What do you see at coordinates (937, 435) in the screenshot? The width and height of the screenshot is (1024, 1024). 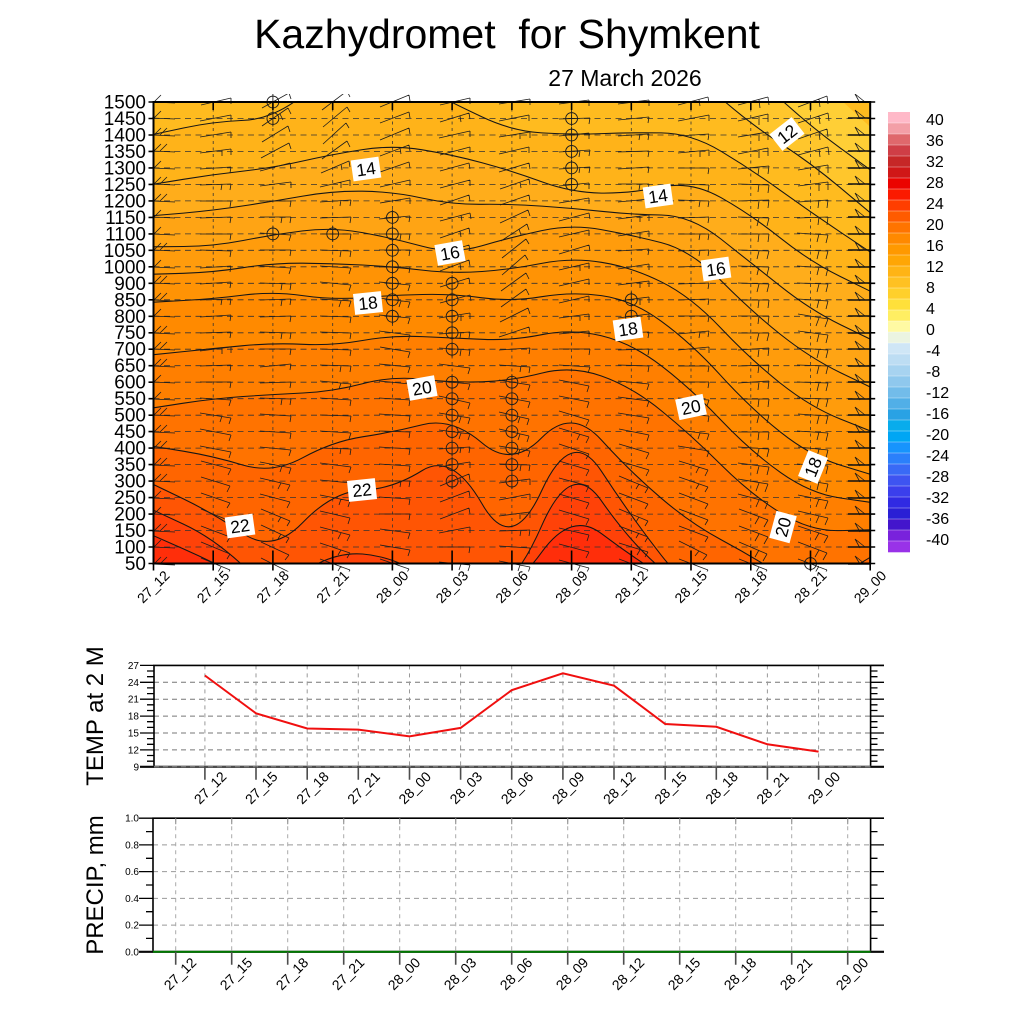 I see `svg-text: -20` at bounding box center [937, 435].